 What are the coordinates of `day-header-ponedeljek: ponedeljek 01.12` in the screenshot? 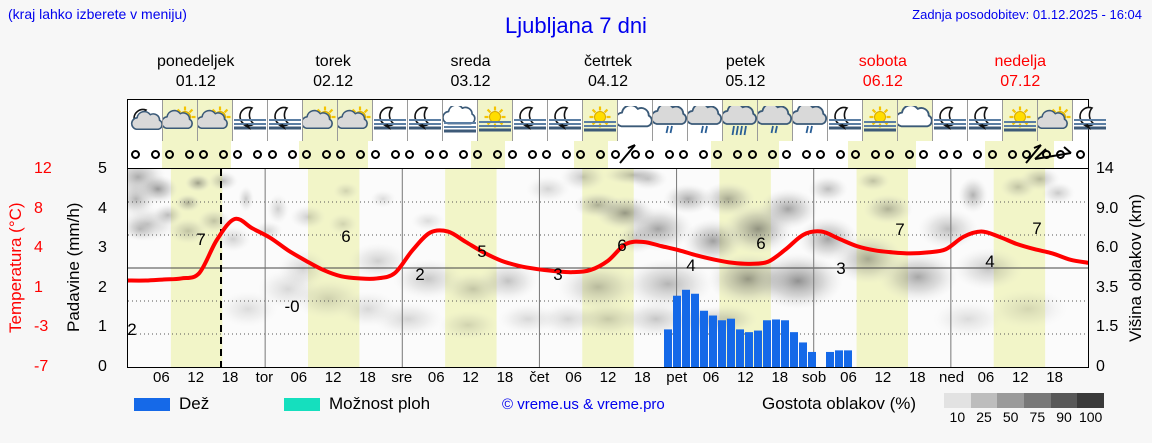 It's located at (195, 73).